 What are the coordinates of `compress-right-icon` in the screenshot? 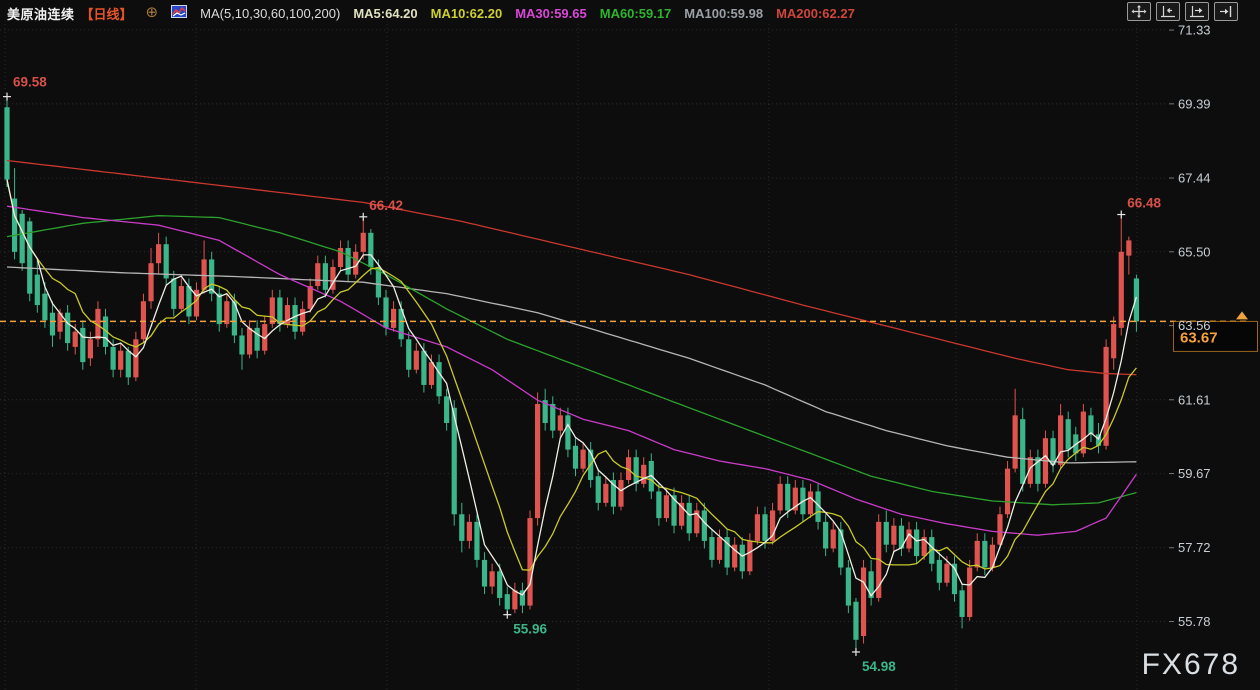 It's located at (1197, 12).